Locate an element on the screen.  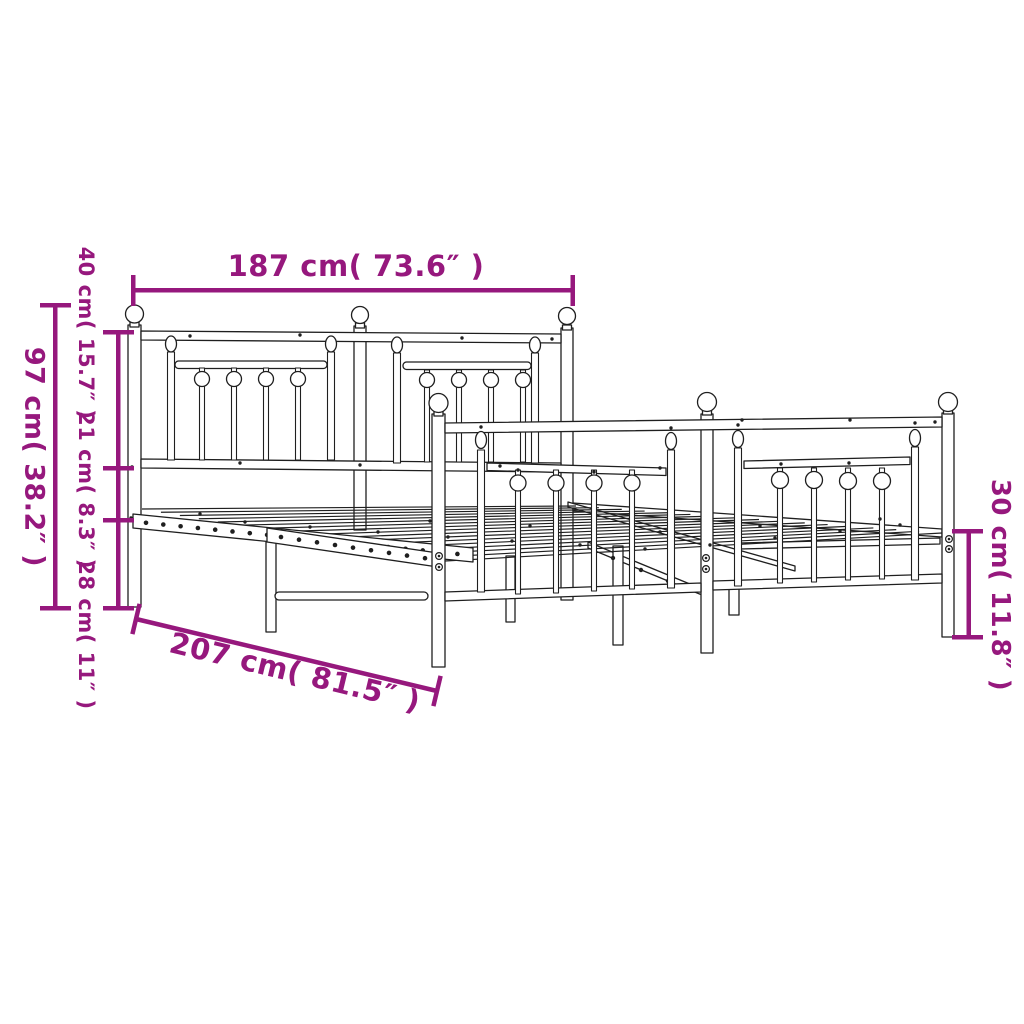
dim-width-line is located at coordinates (353, 290).